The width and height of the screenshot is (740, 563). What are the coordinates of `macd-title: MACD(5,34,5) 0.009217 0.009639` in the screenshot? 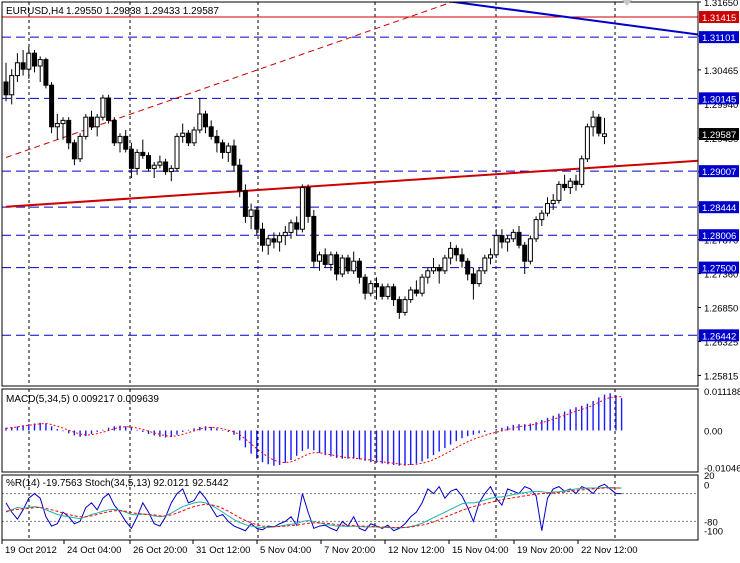 It's located at (82, 399).